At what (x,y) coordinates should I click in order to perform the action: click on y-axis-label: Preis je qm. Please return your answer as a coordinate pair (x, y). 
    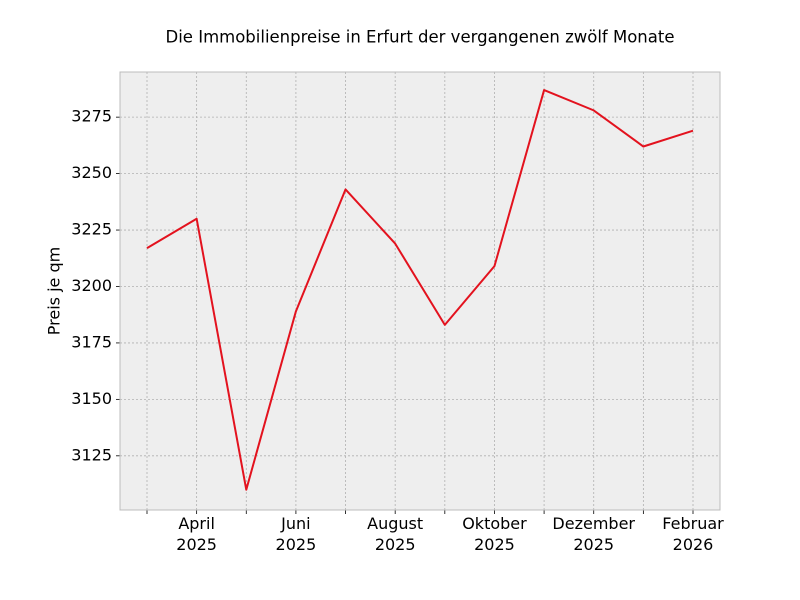
    Looking at the image, I should click on (54, 291).